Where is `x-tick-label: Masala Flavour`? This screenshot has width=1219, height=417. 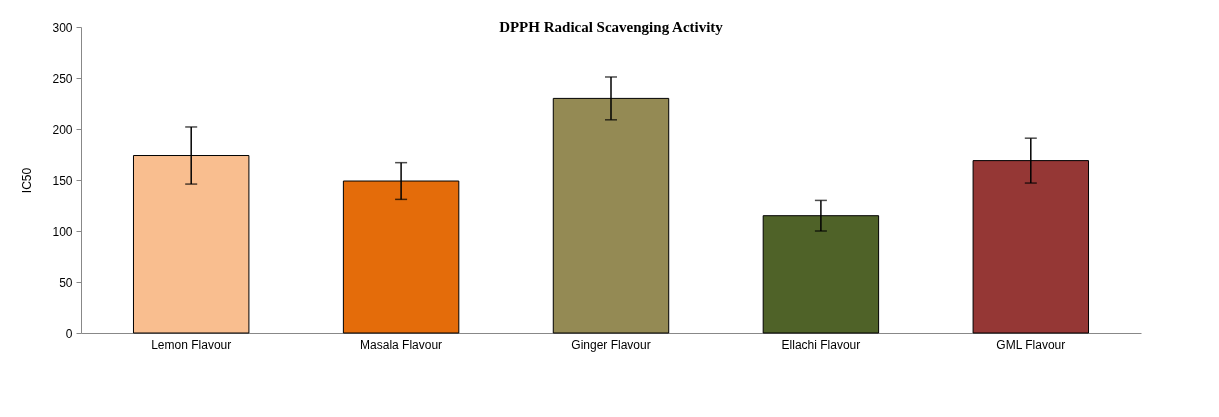 x-tick-label: Masala Flavour is located at coordinates (401, 344).